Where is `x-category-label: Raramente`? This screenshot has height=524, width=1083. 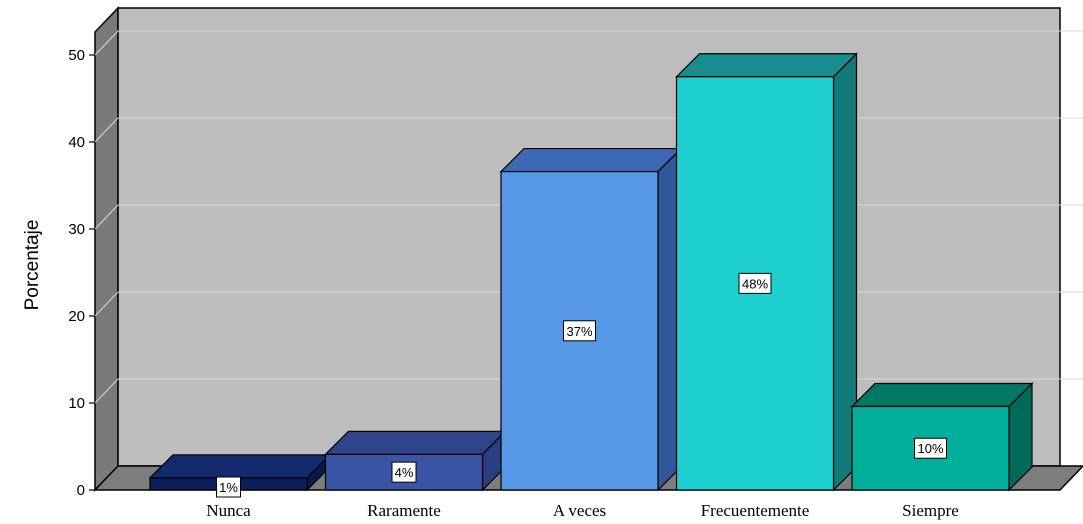 x-category-label: Raramente is located at coordinates (404, 510).